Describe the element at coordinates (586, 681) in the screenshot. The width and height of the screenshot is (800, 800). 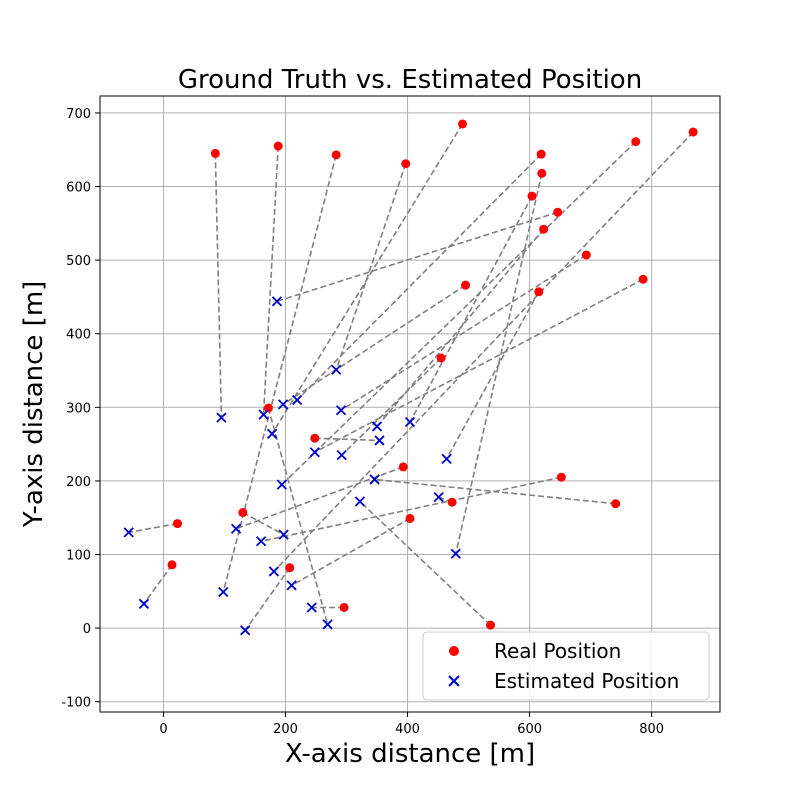
I see `legend-estimated-label: Estimated Position` at that location.